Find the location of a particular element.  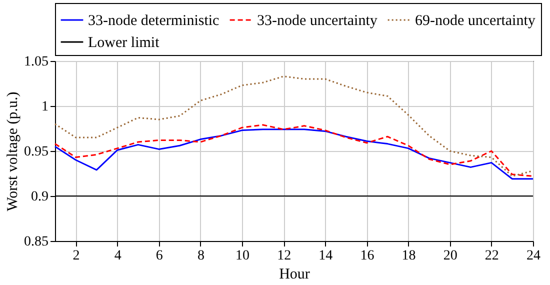

legend-label: 69-node uncertainty is located at coordinates (475, 21).